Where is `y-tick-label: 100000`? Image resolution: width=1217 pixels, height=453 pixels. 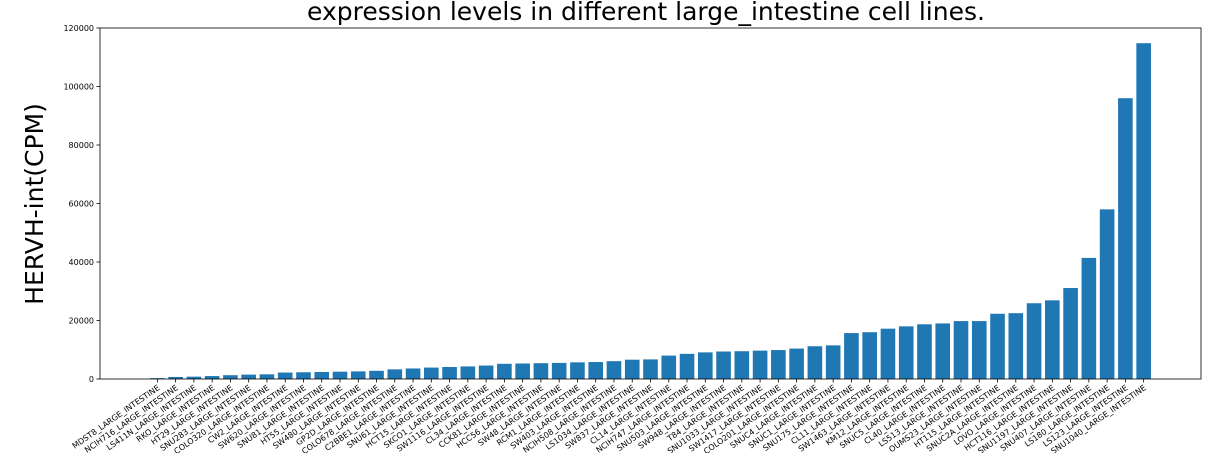
y-tick-label: 100000 is located at coordinates (78, 87).